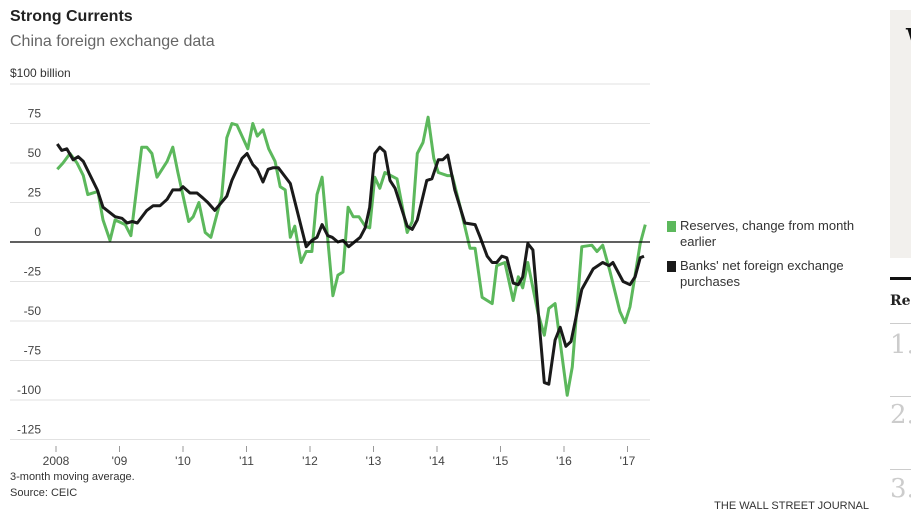  Describe the element at coordinates (33, 272) in the screenshot. I see `y-tick-label: -25` at that location.